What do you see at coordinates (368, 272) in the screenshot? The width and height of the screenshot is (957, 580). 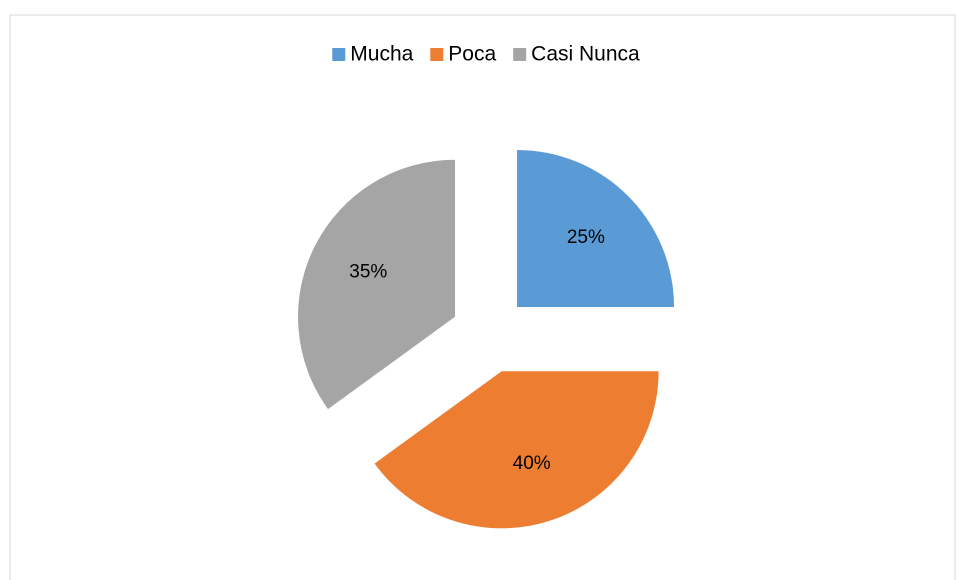 I see `data-label: 35%` at bounding box center [368, 272].